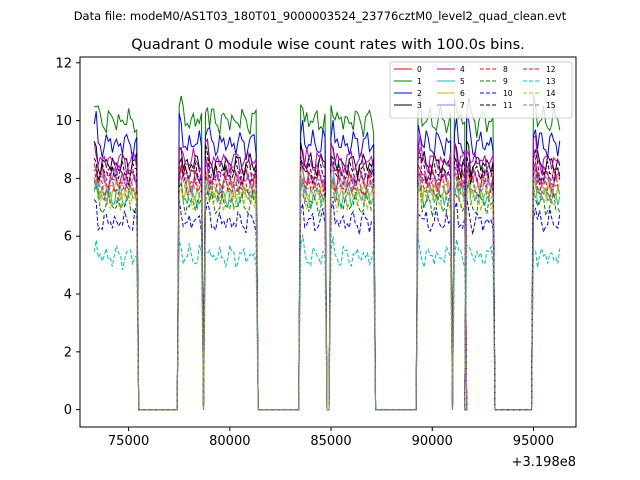 This screenshot has width=640, height=480. I want to click on legend-label-0: 0, so click(419, 69).